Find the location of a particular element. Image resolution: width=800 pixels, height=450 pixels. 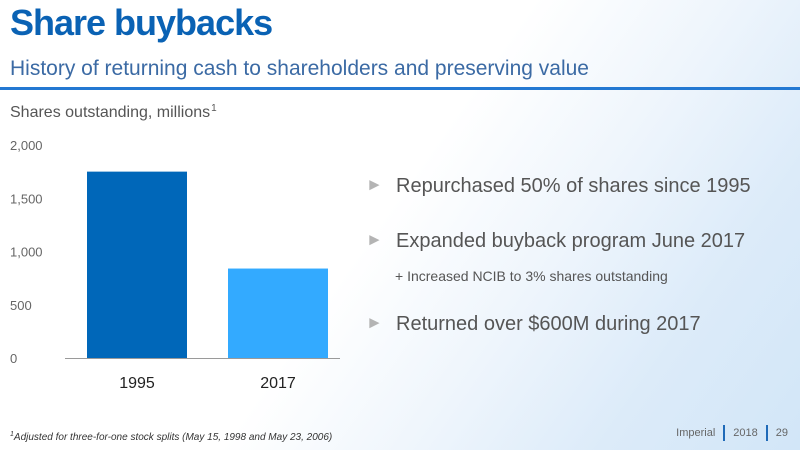

bullet-2: ► Expanded buyback program June 2017 is located at coordinates (555, 241).